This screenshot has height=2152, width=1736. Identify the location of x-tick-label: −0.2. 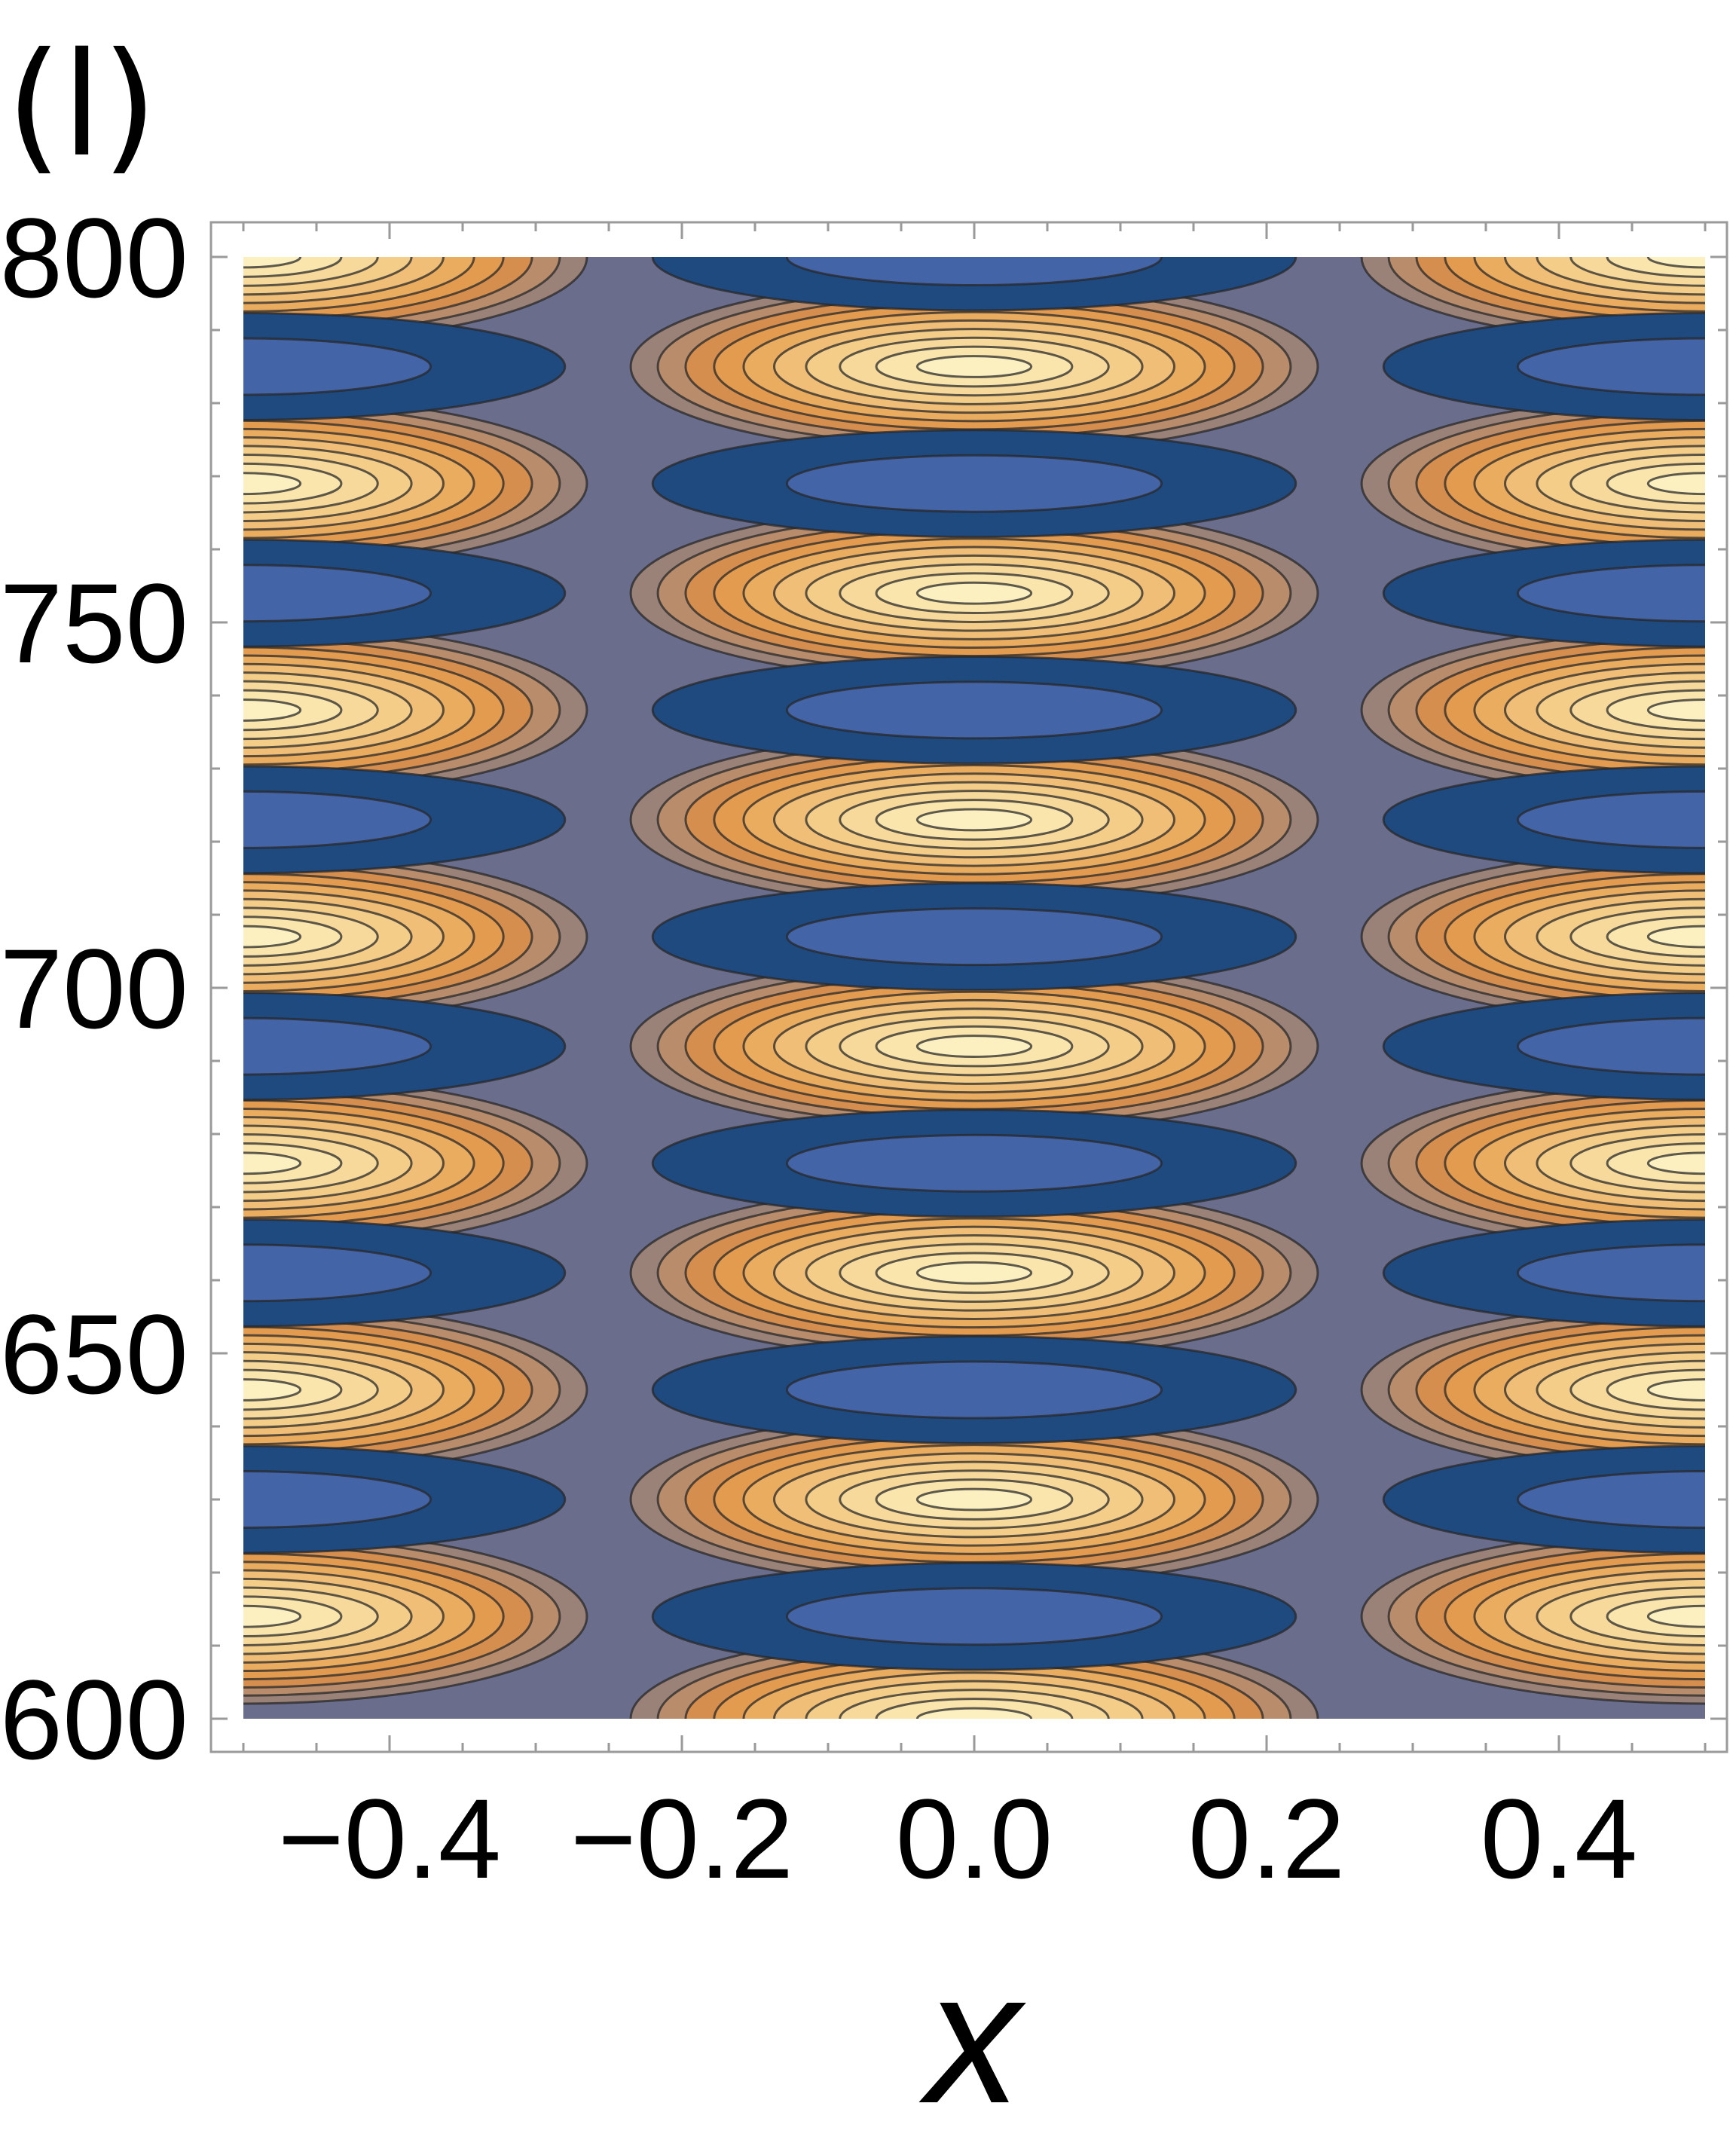
(681, 1838).